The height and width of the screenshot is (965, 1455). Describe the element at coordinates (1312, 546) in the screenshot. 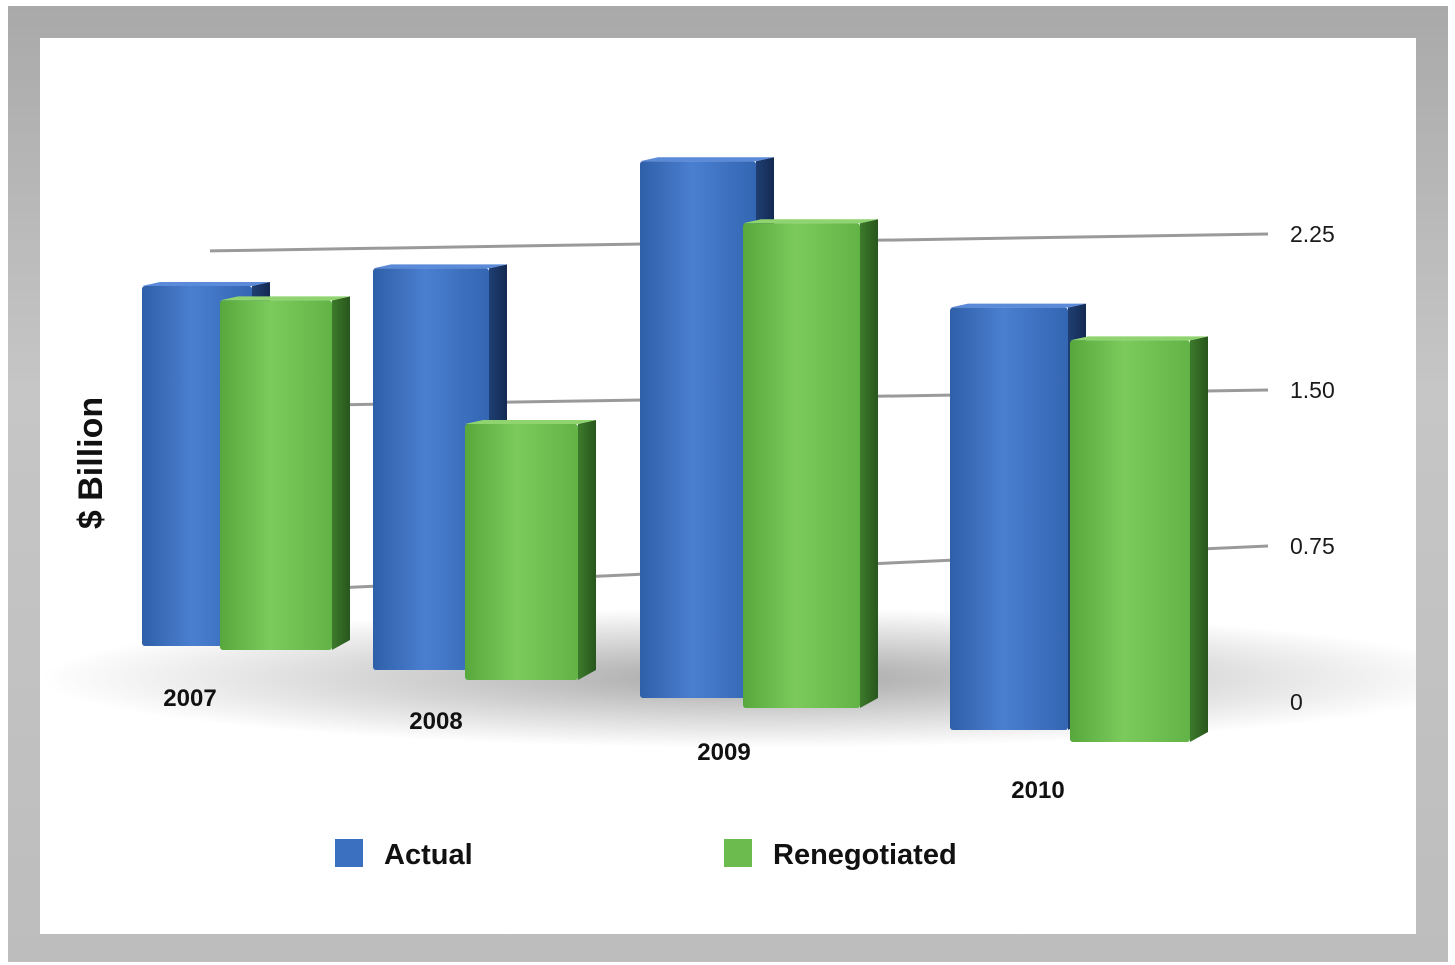

I see `y-tick-label: 0.75` at that location.